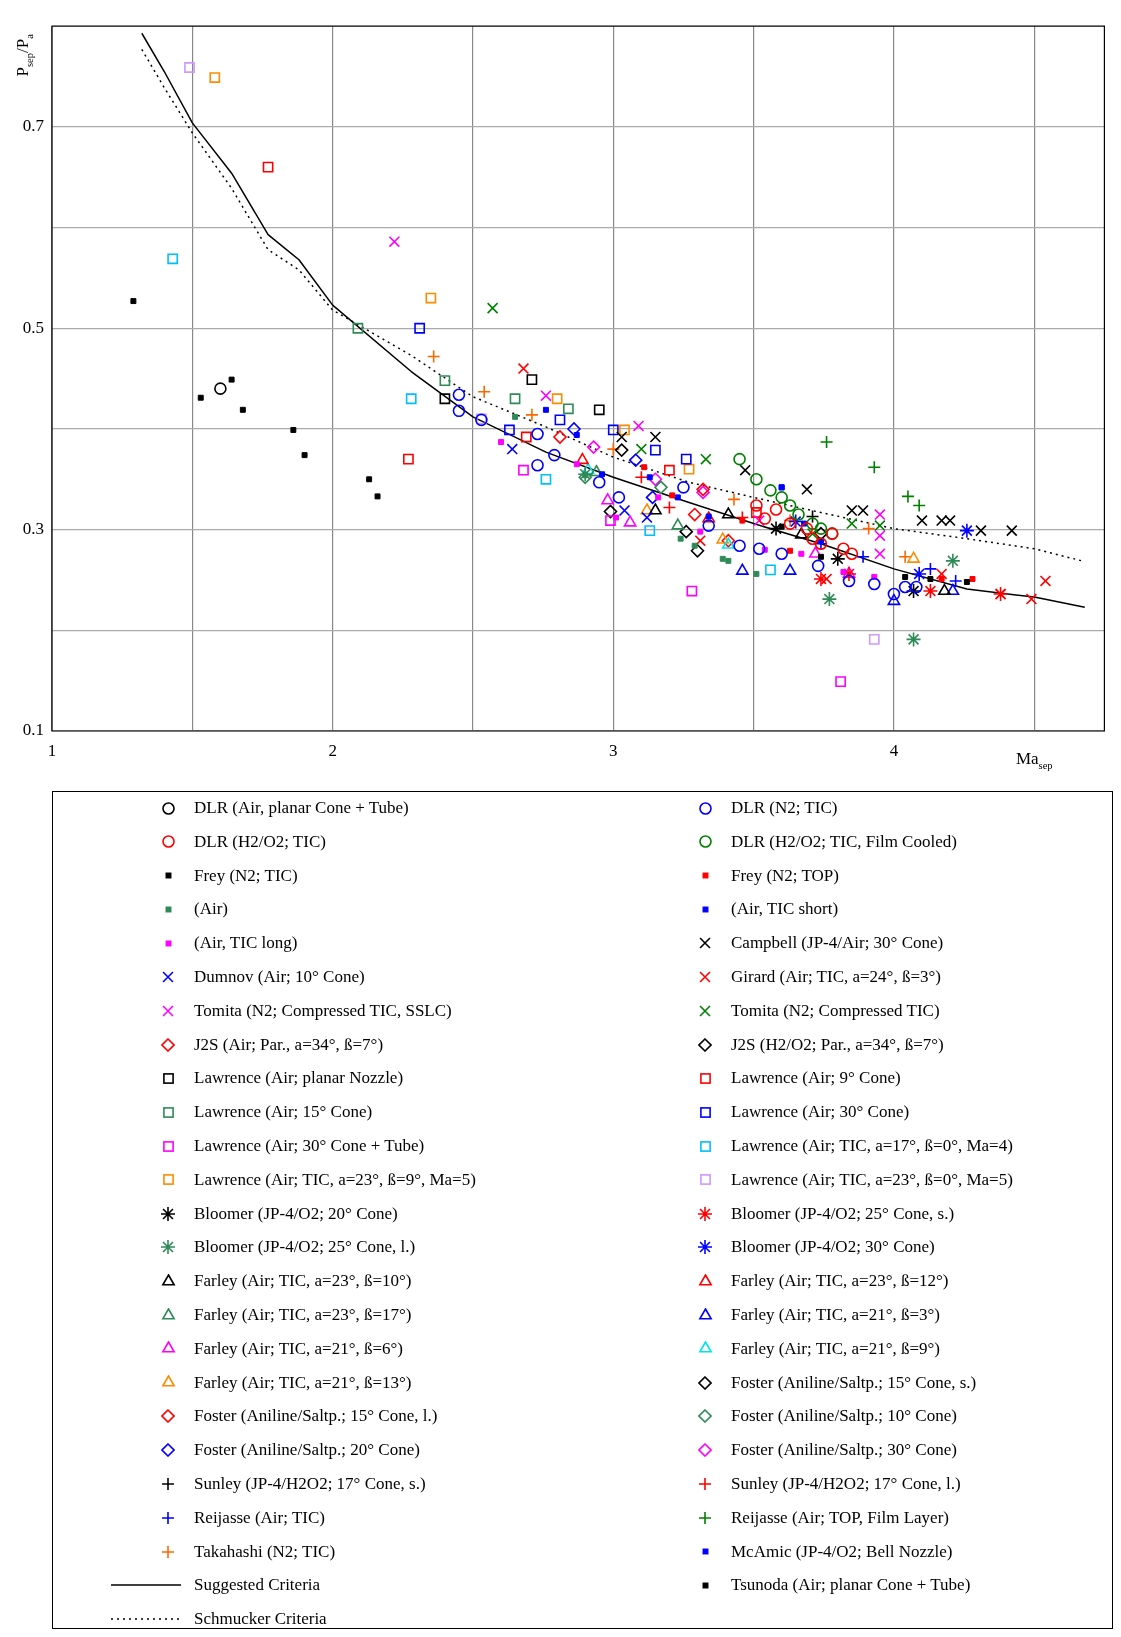 The width and height of the screenshot is (1121, 1637). What do you see at coordinates (283, 1112) in the screenshot?
I see `legend-label: Lawrence (Air; 15° Cone)` at bounding box center [283, 1112].